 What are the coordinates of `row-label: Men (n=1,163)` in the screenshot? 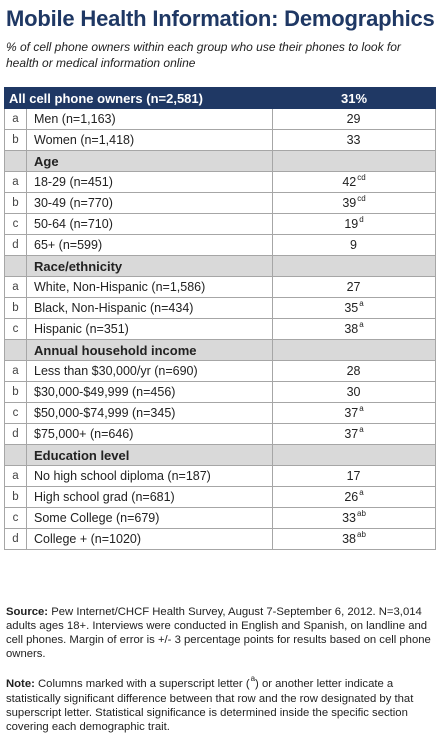 It's located at (149, 119).